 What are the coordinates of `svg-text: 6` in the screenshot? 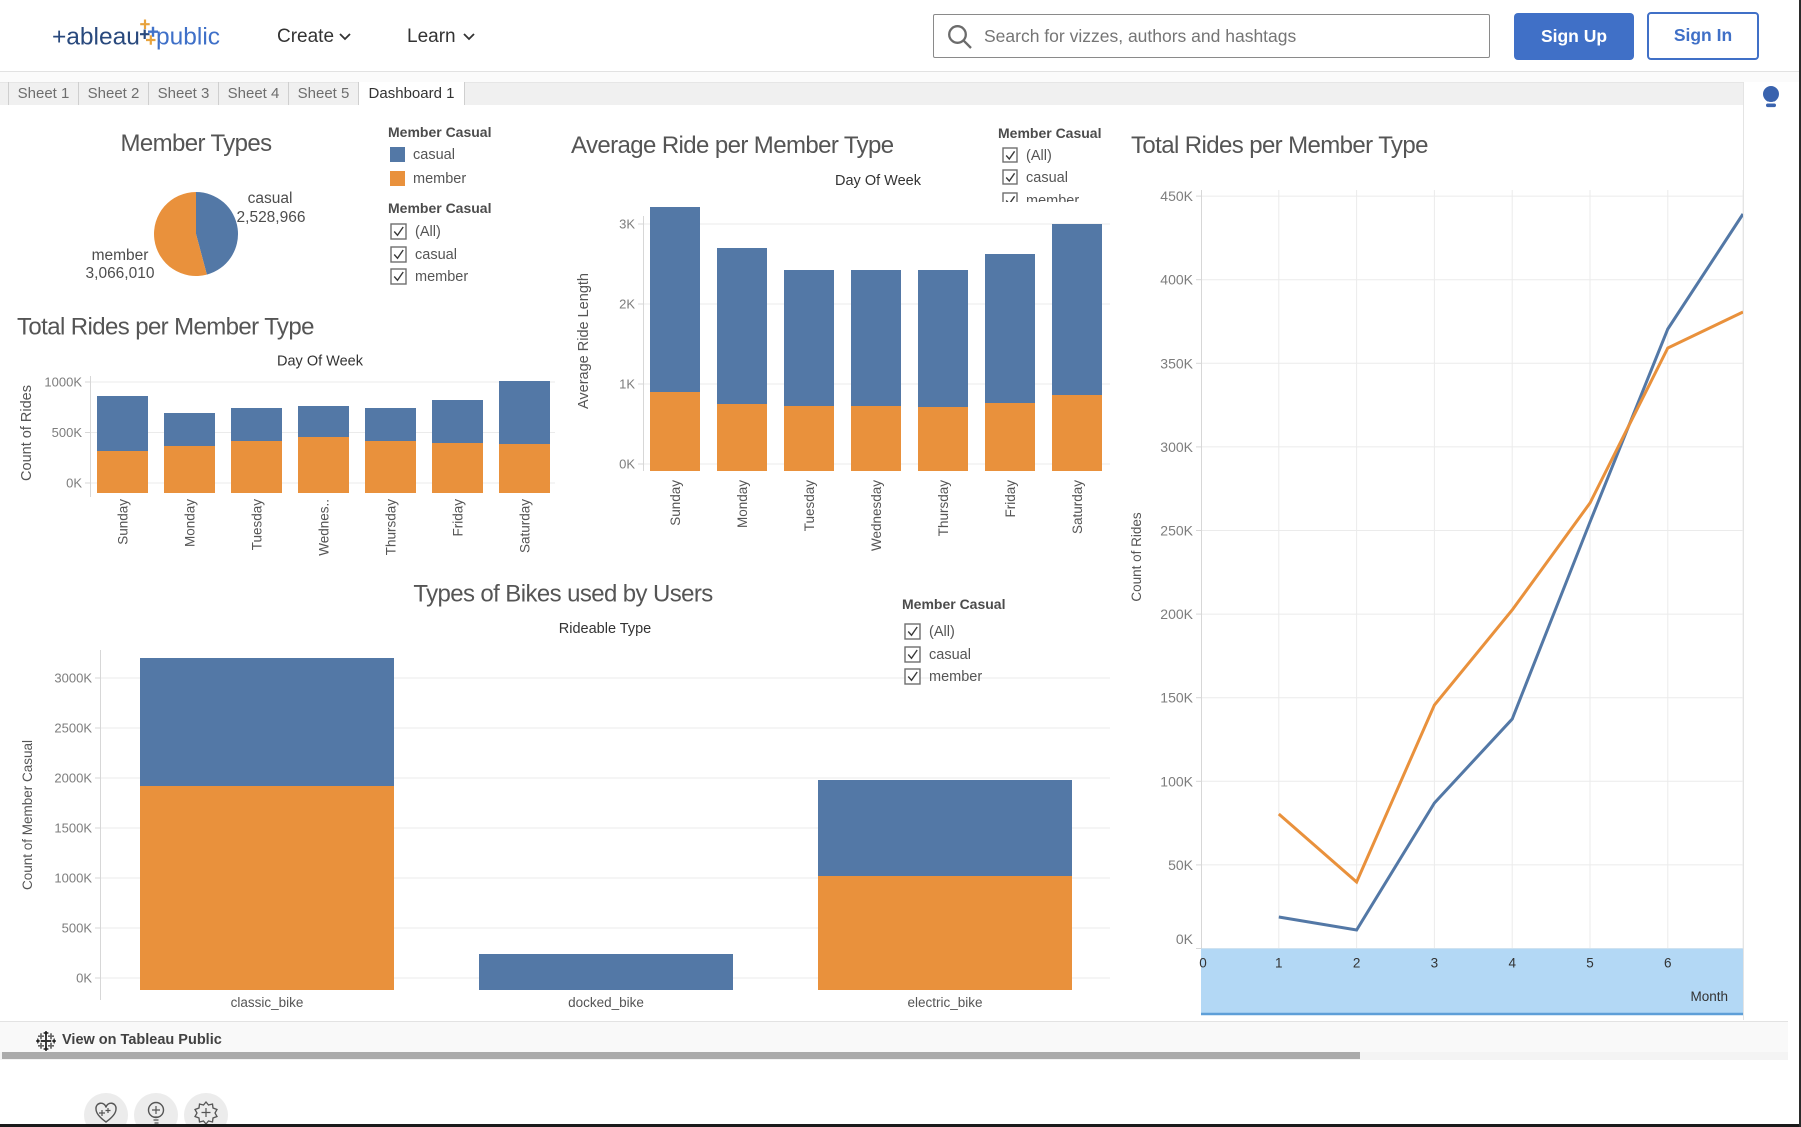 It's located at (1668, 963).